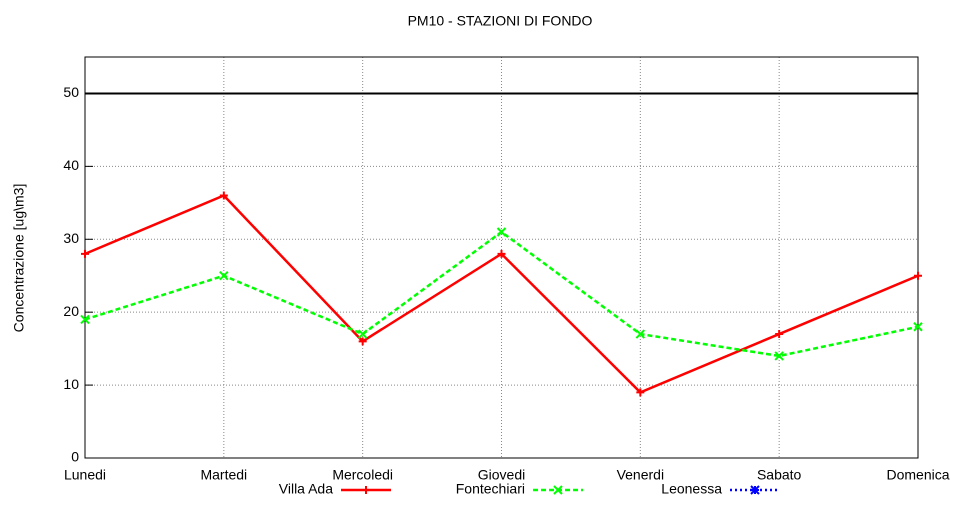 The image size is (960, 524). I want to click on x-tick-label: Giovedi, so click(501, 475).